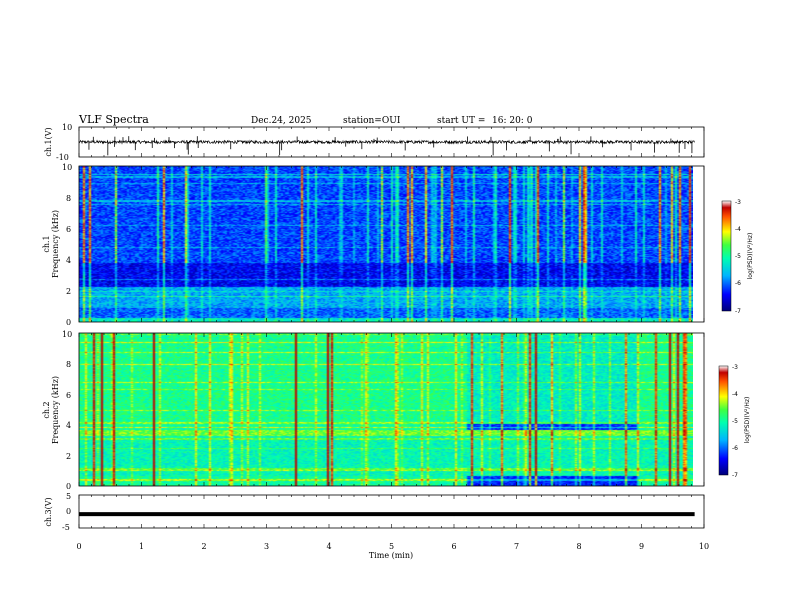  Describe the element at coordinates (66, 527) in the screenshot. I see `ch3-ytick-bottom: -5` at that location.